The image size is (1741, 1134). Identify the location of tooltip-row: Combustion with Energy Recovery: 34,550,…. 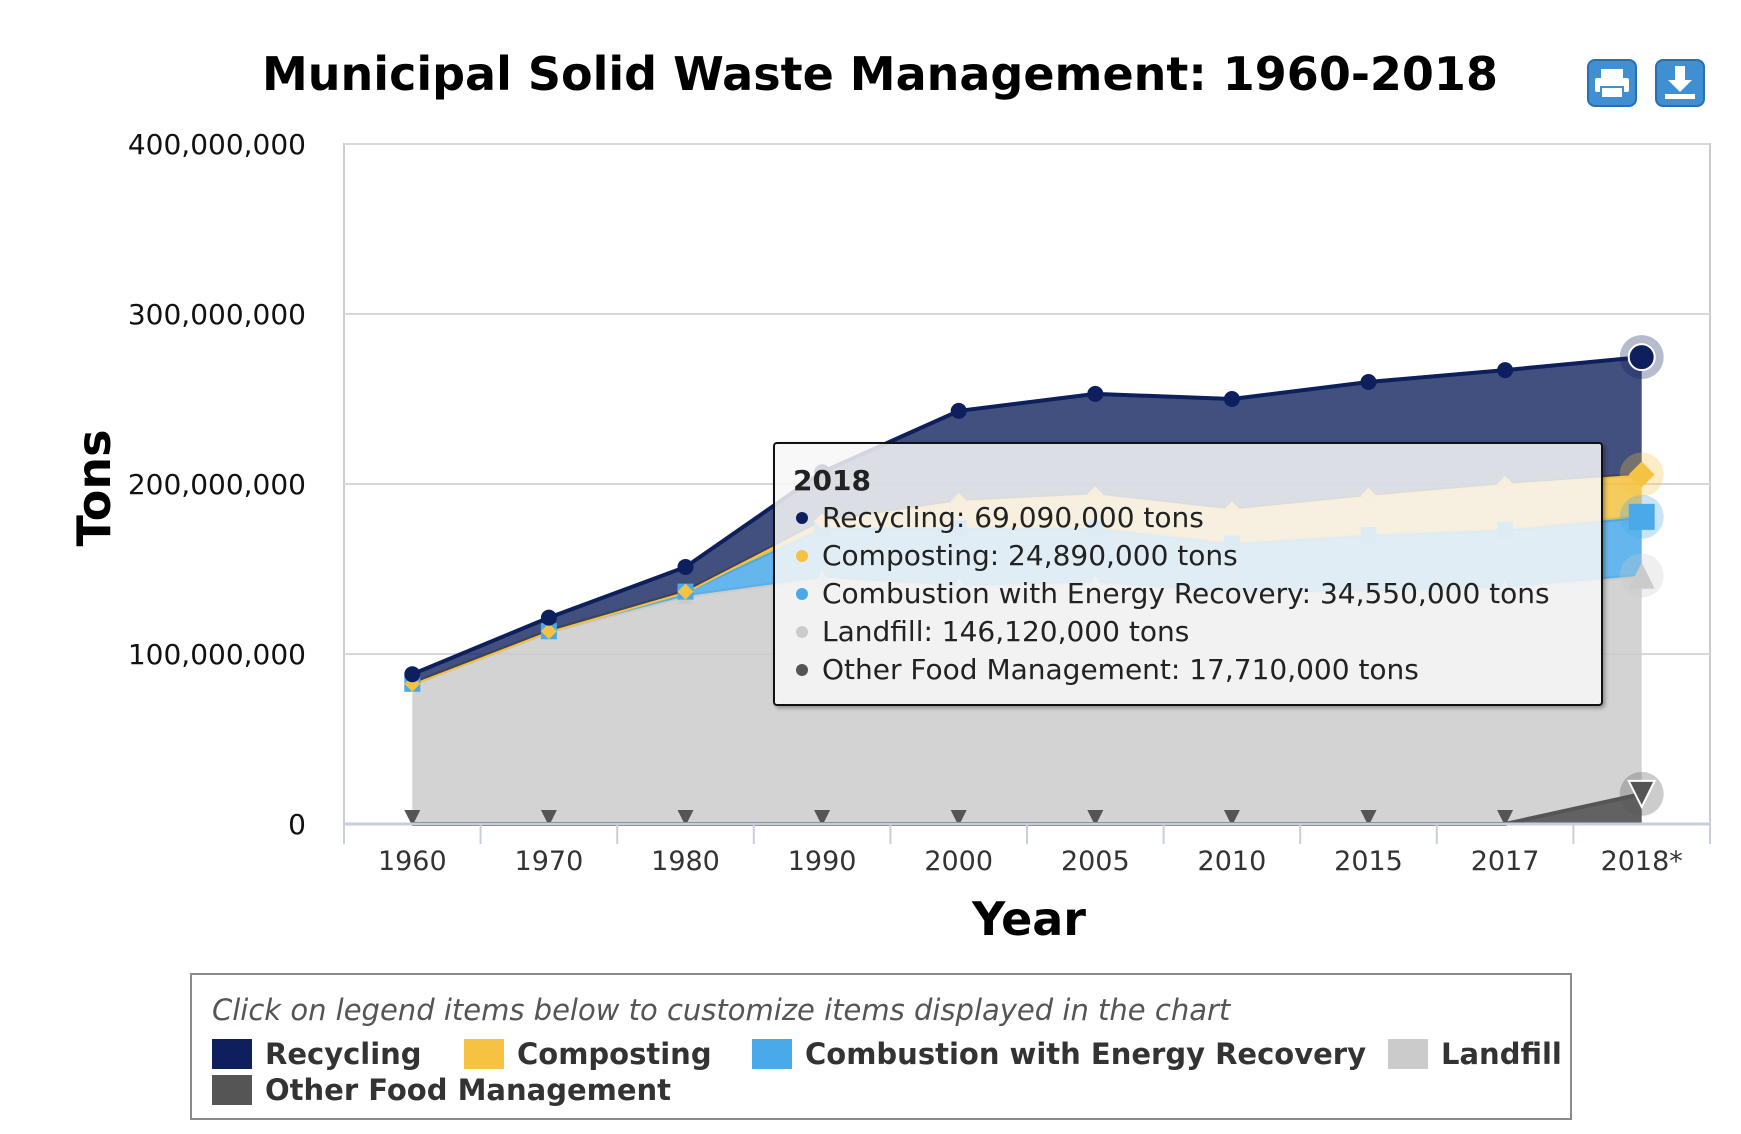
(1188, 594).